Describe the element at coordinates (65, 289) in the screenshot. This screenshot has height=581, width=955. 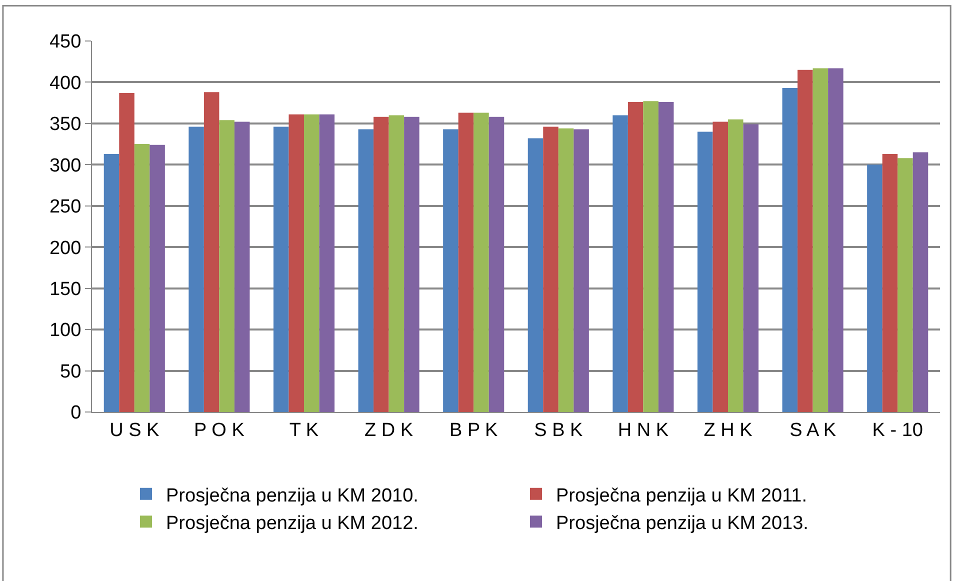
I see `y-tick-label: 150` at that location.